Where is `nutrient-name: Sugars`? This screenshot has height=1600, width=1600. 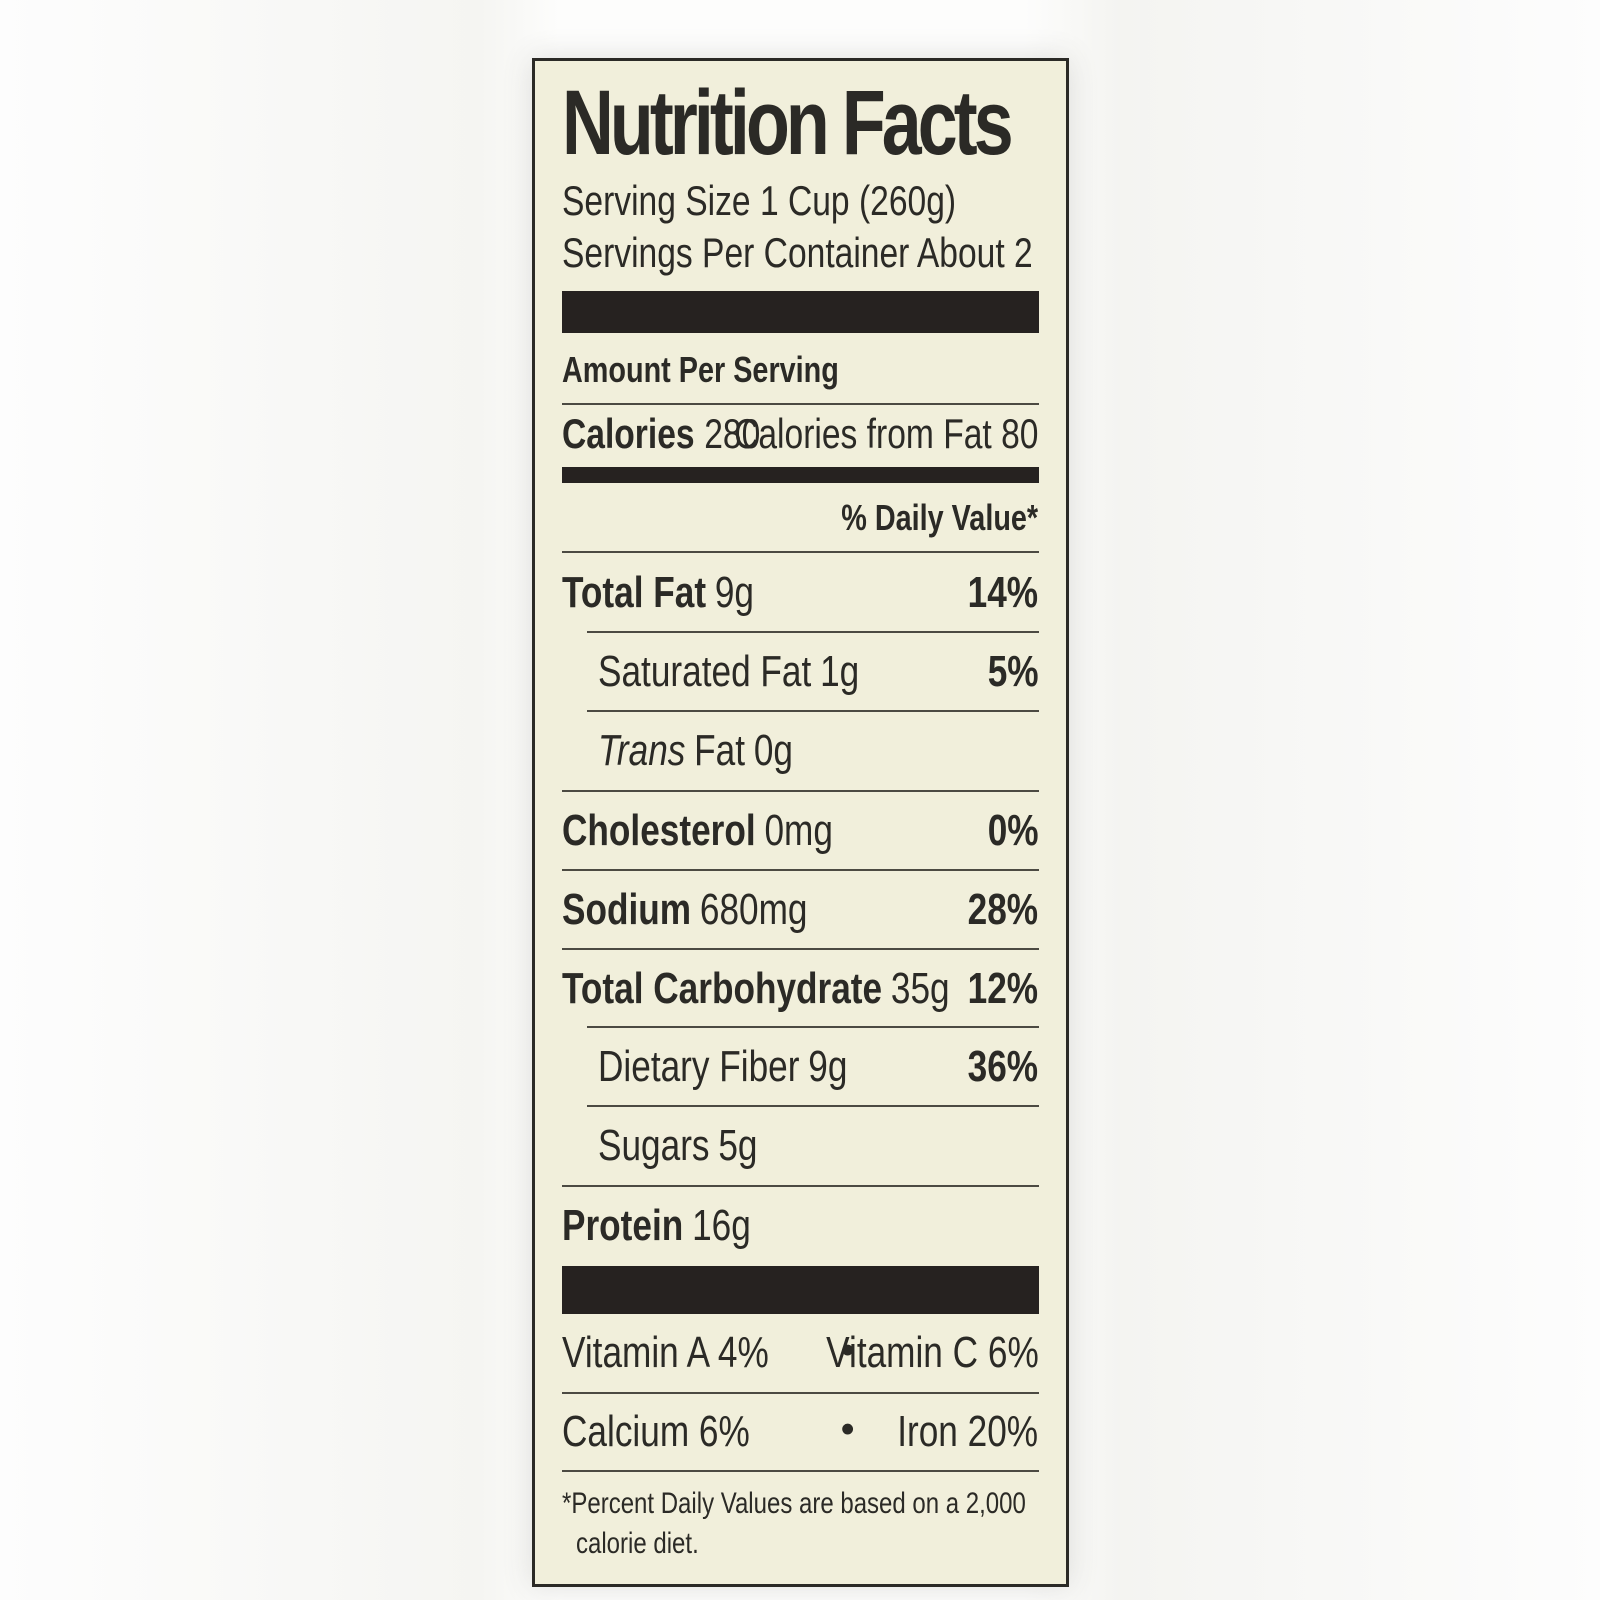 nutrient-name: Sugars is located at coordinates (653, 1145).